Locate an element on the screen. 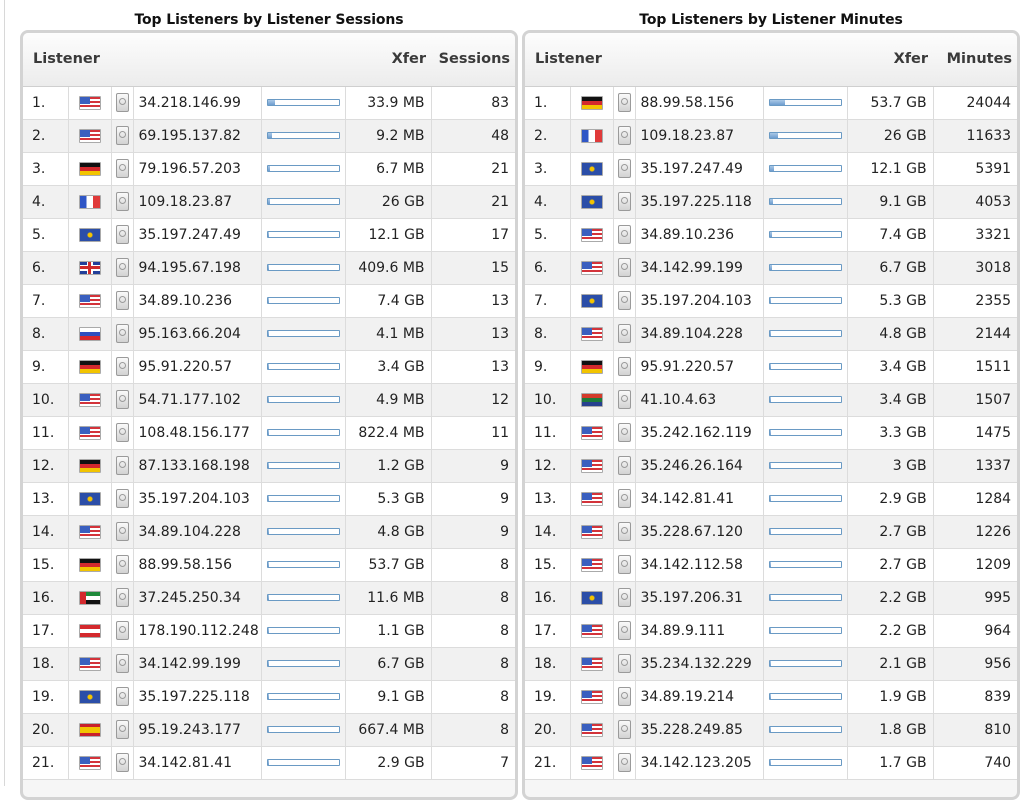 The image size is (1024, 800). rank-cell: 13. is located at coordinates (548, 499).